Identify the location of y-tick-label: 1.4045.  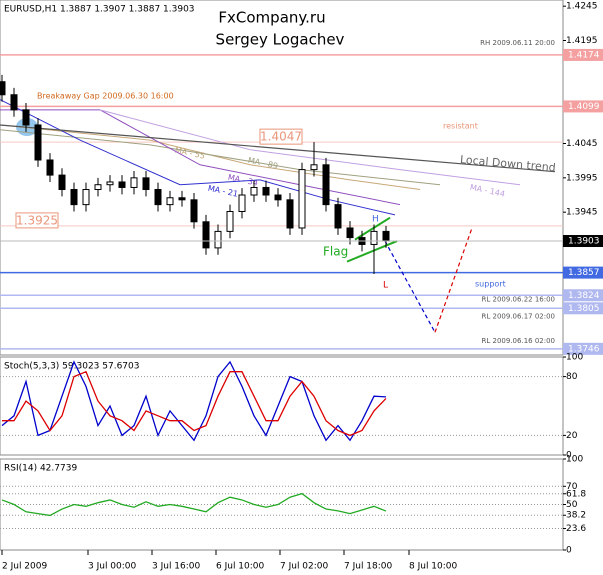
(582, 144).